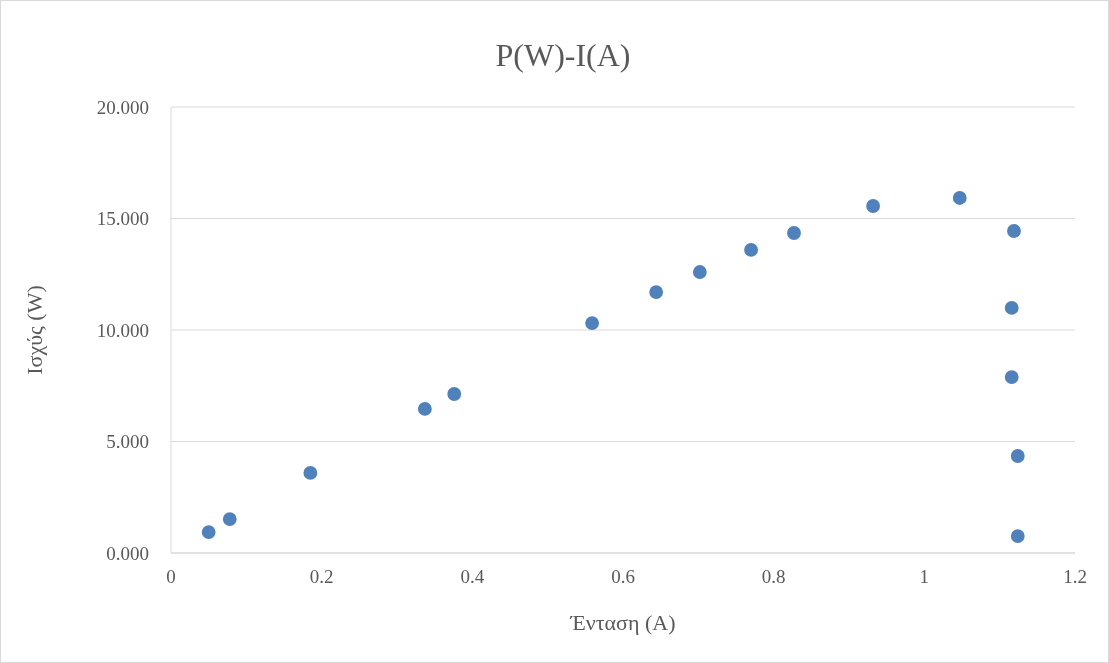  What do you see at coordinates (622, 622) in the screenshot?
I see `x-axis-title: Ένταση (A)` at bounding box center [622, 622].